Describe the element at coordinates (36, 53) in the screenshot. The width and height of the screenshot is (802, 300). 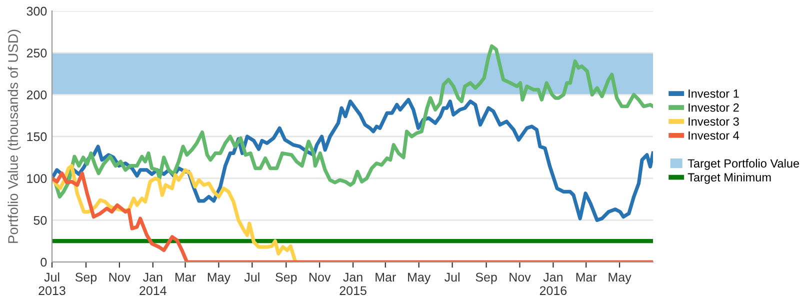
I see `y-tick-label: 250` at that location.